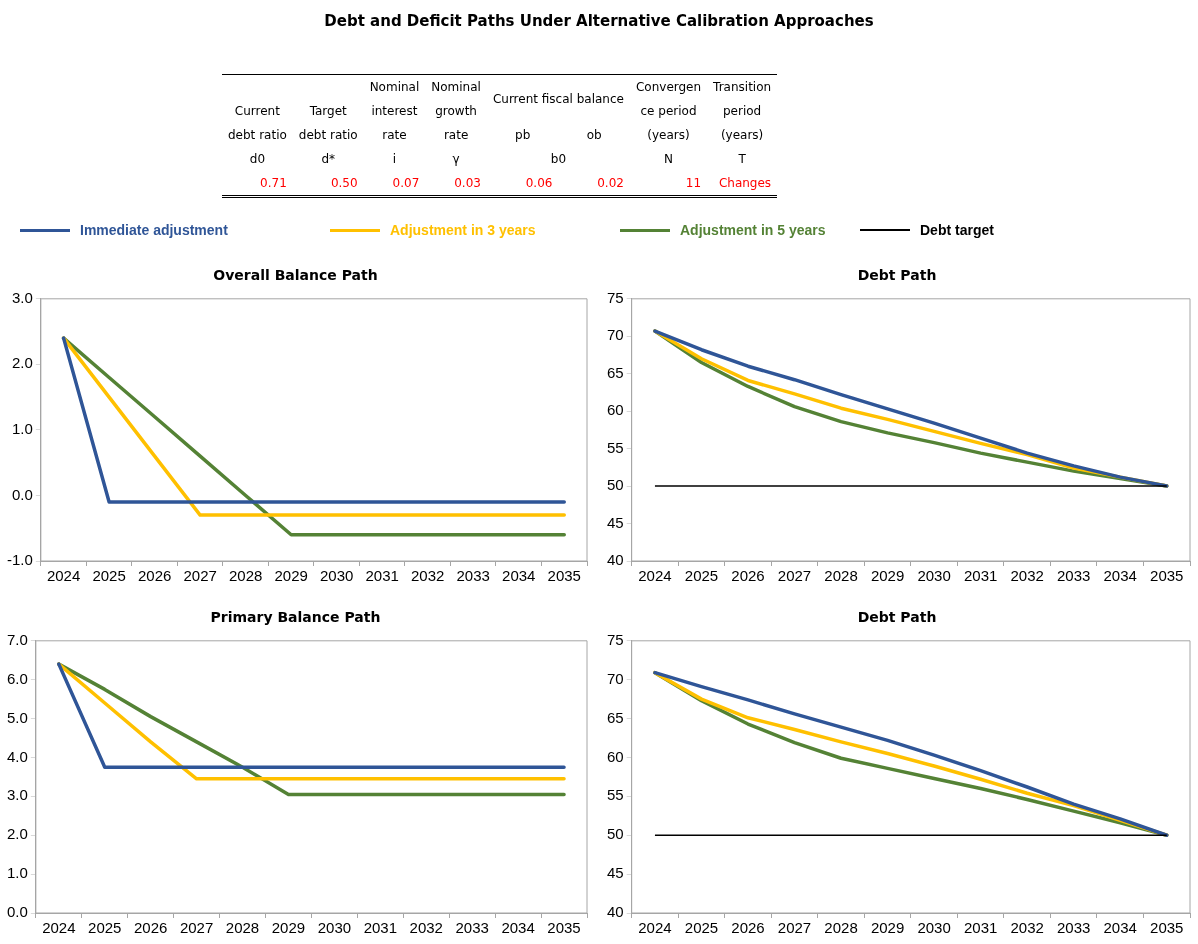 This screenshot has height=944, width=1198. What do you see at coordinates (394, 159) in the screenshot?
I see `text: i` at bounding box center [394, 159].